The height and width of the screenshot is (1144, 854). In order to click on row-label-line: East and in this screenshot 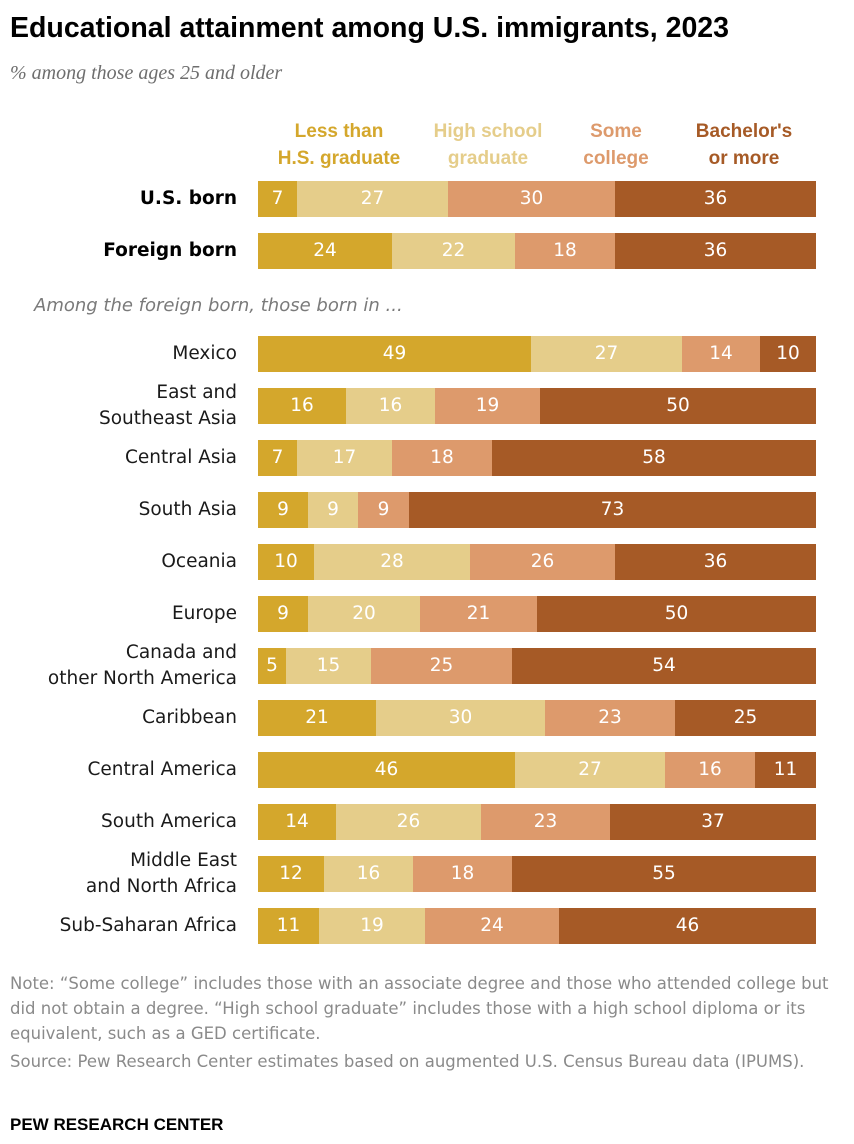, I will do `click(196, 392)`.